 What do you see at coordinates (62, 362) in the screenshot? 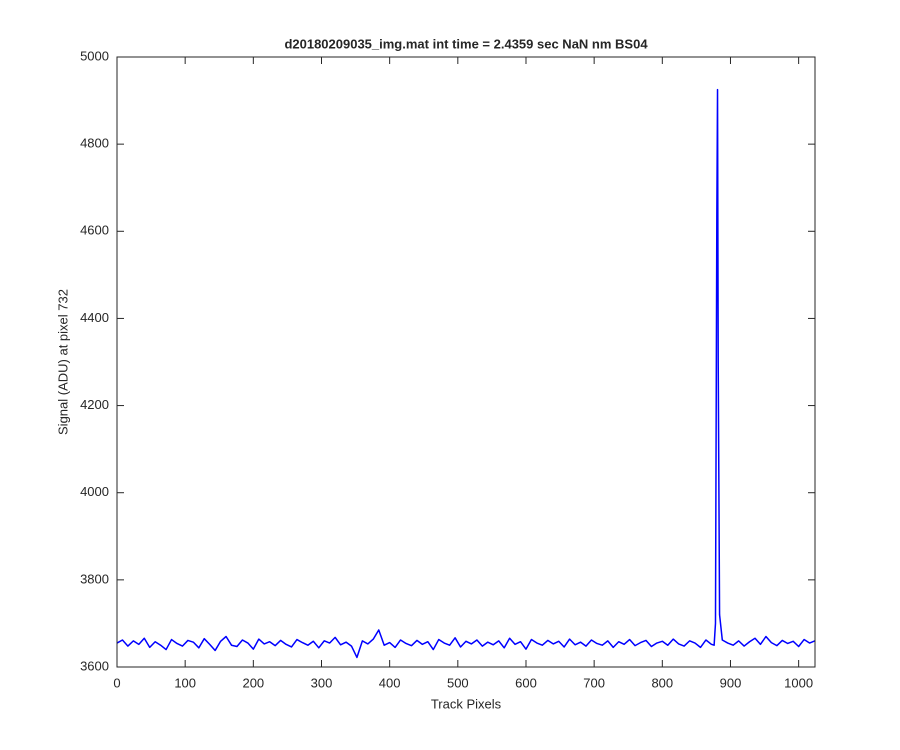
I see `y-axis-label: Signal (ADU) at pixel 732` at bounding box center [62, 362].